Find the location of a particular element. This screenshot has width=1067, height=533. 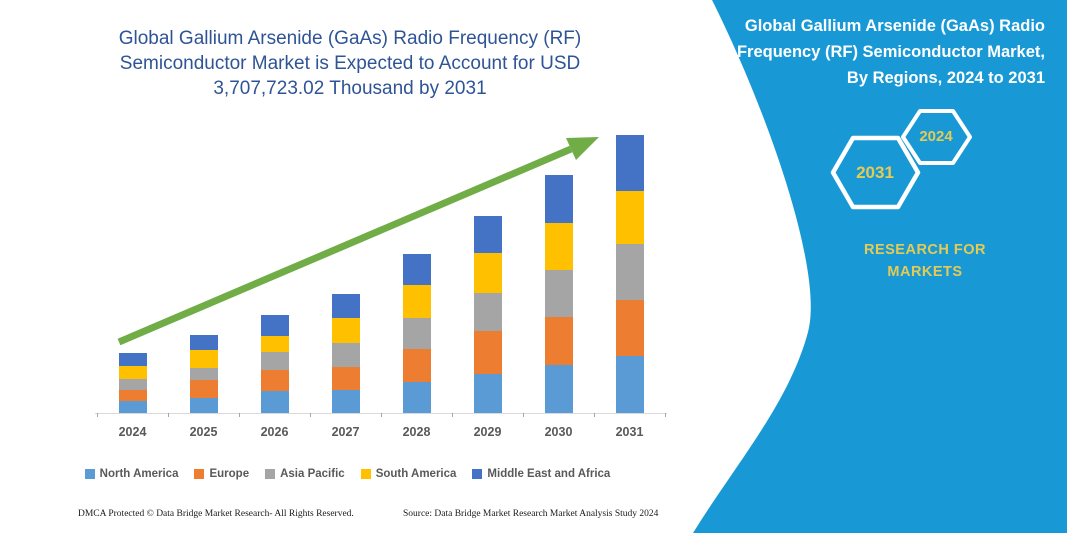

segment-south-america-2024 is located at coordinates (132, 372).